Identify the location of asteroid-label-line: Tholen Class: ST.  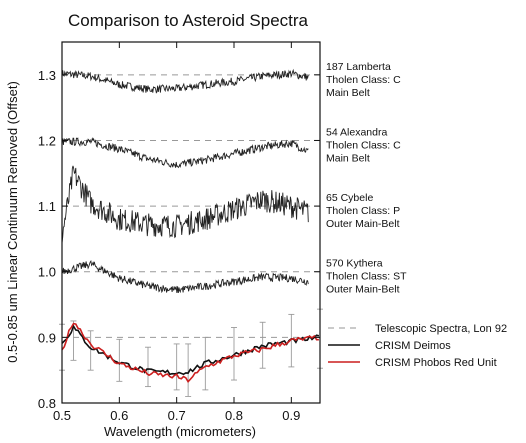
(366, 277).